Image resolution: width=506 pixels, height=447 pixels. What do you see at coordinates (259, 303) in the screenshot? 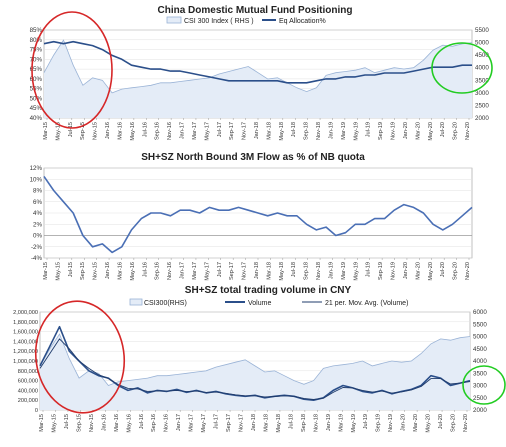
I see `legend-label-volume: Volume` at bounding box center [259, 303].